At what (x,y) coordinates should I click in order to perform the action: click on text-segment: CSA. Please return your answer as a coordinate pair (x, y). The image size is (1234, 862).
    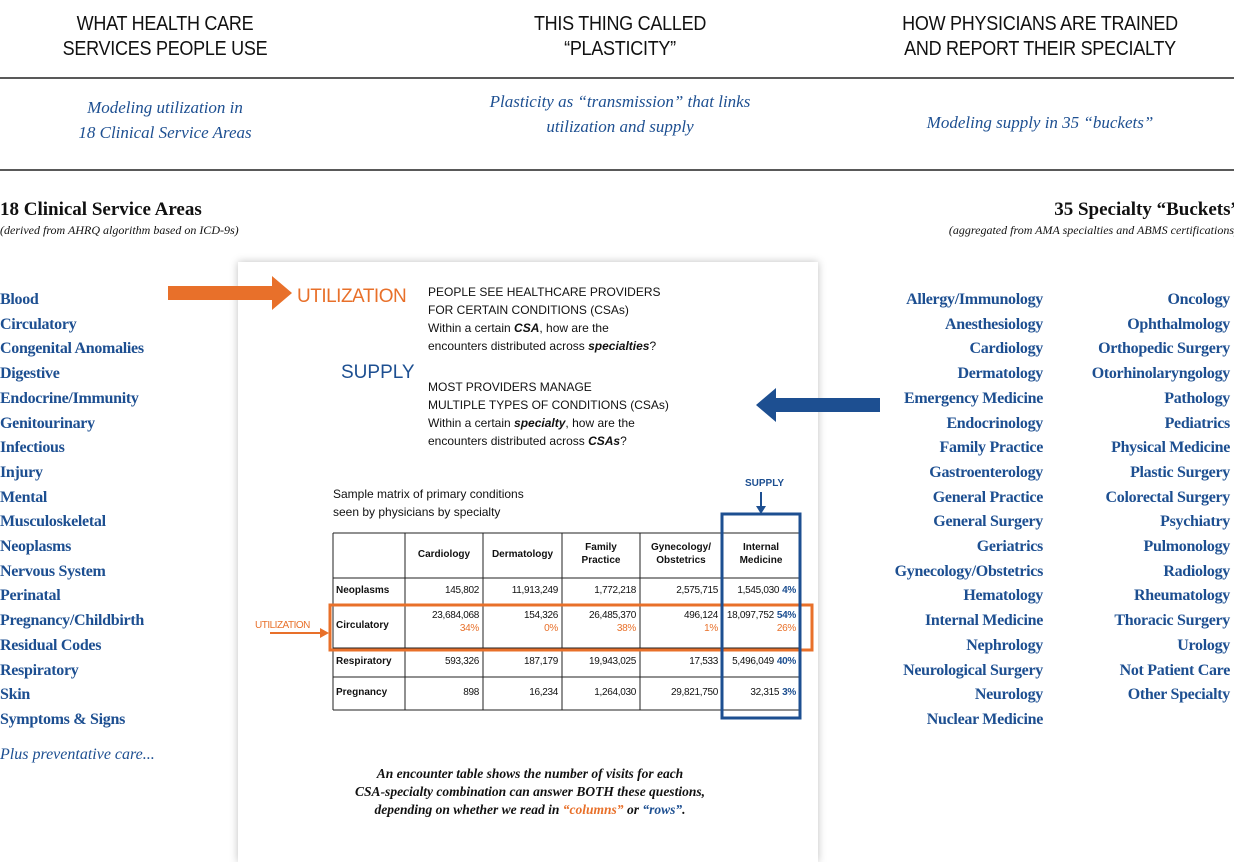
    Looking at the image, I should click on (527, 328).